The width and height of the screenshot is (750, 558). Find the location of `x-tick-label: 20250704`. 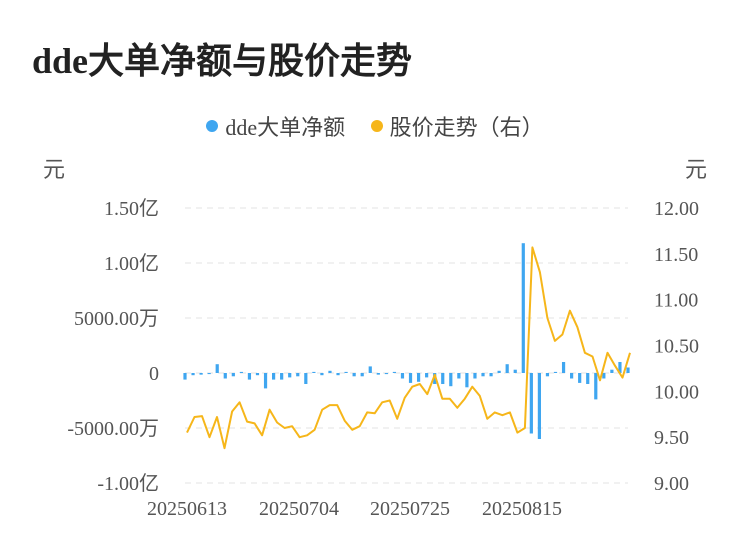

x-tick-label: 20250704 is located at coordinates (299, 509).